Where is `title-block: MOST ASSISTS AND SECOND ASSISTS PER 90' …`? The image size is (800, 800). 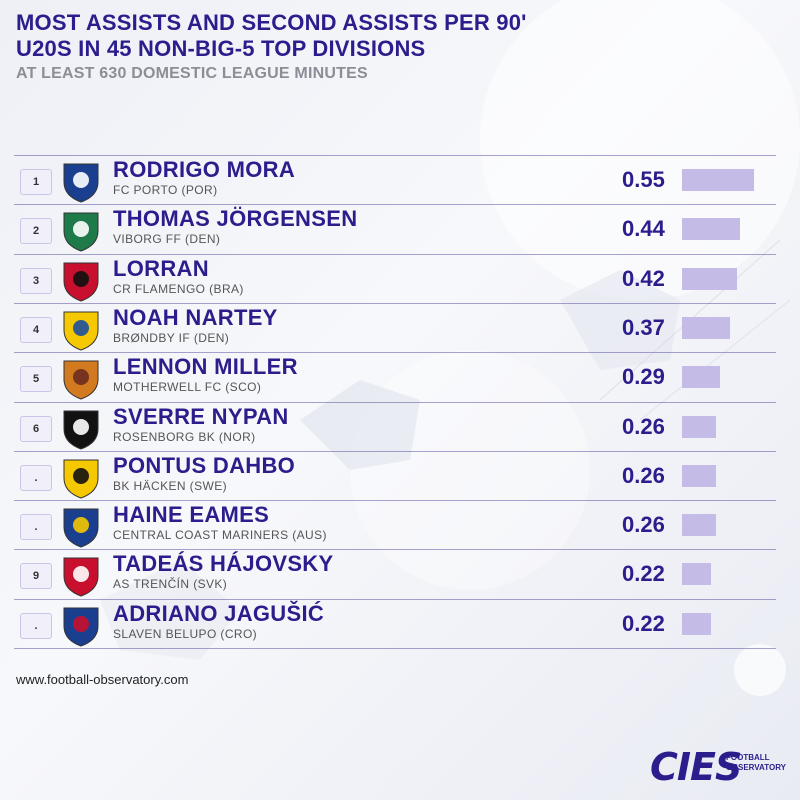 title-block: MOST ASSISTS AND SECOND ASSISTS PER 90' … is located at coordinates (271, 47).